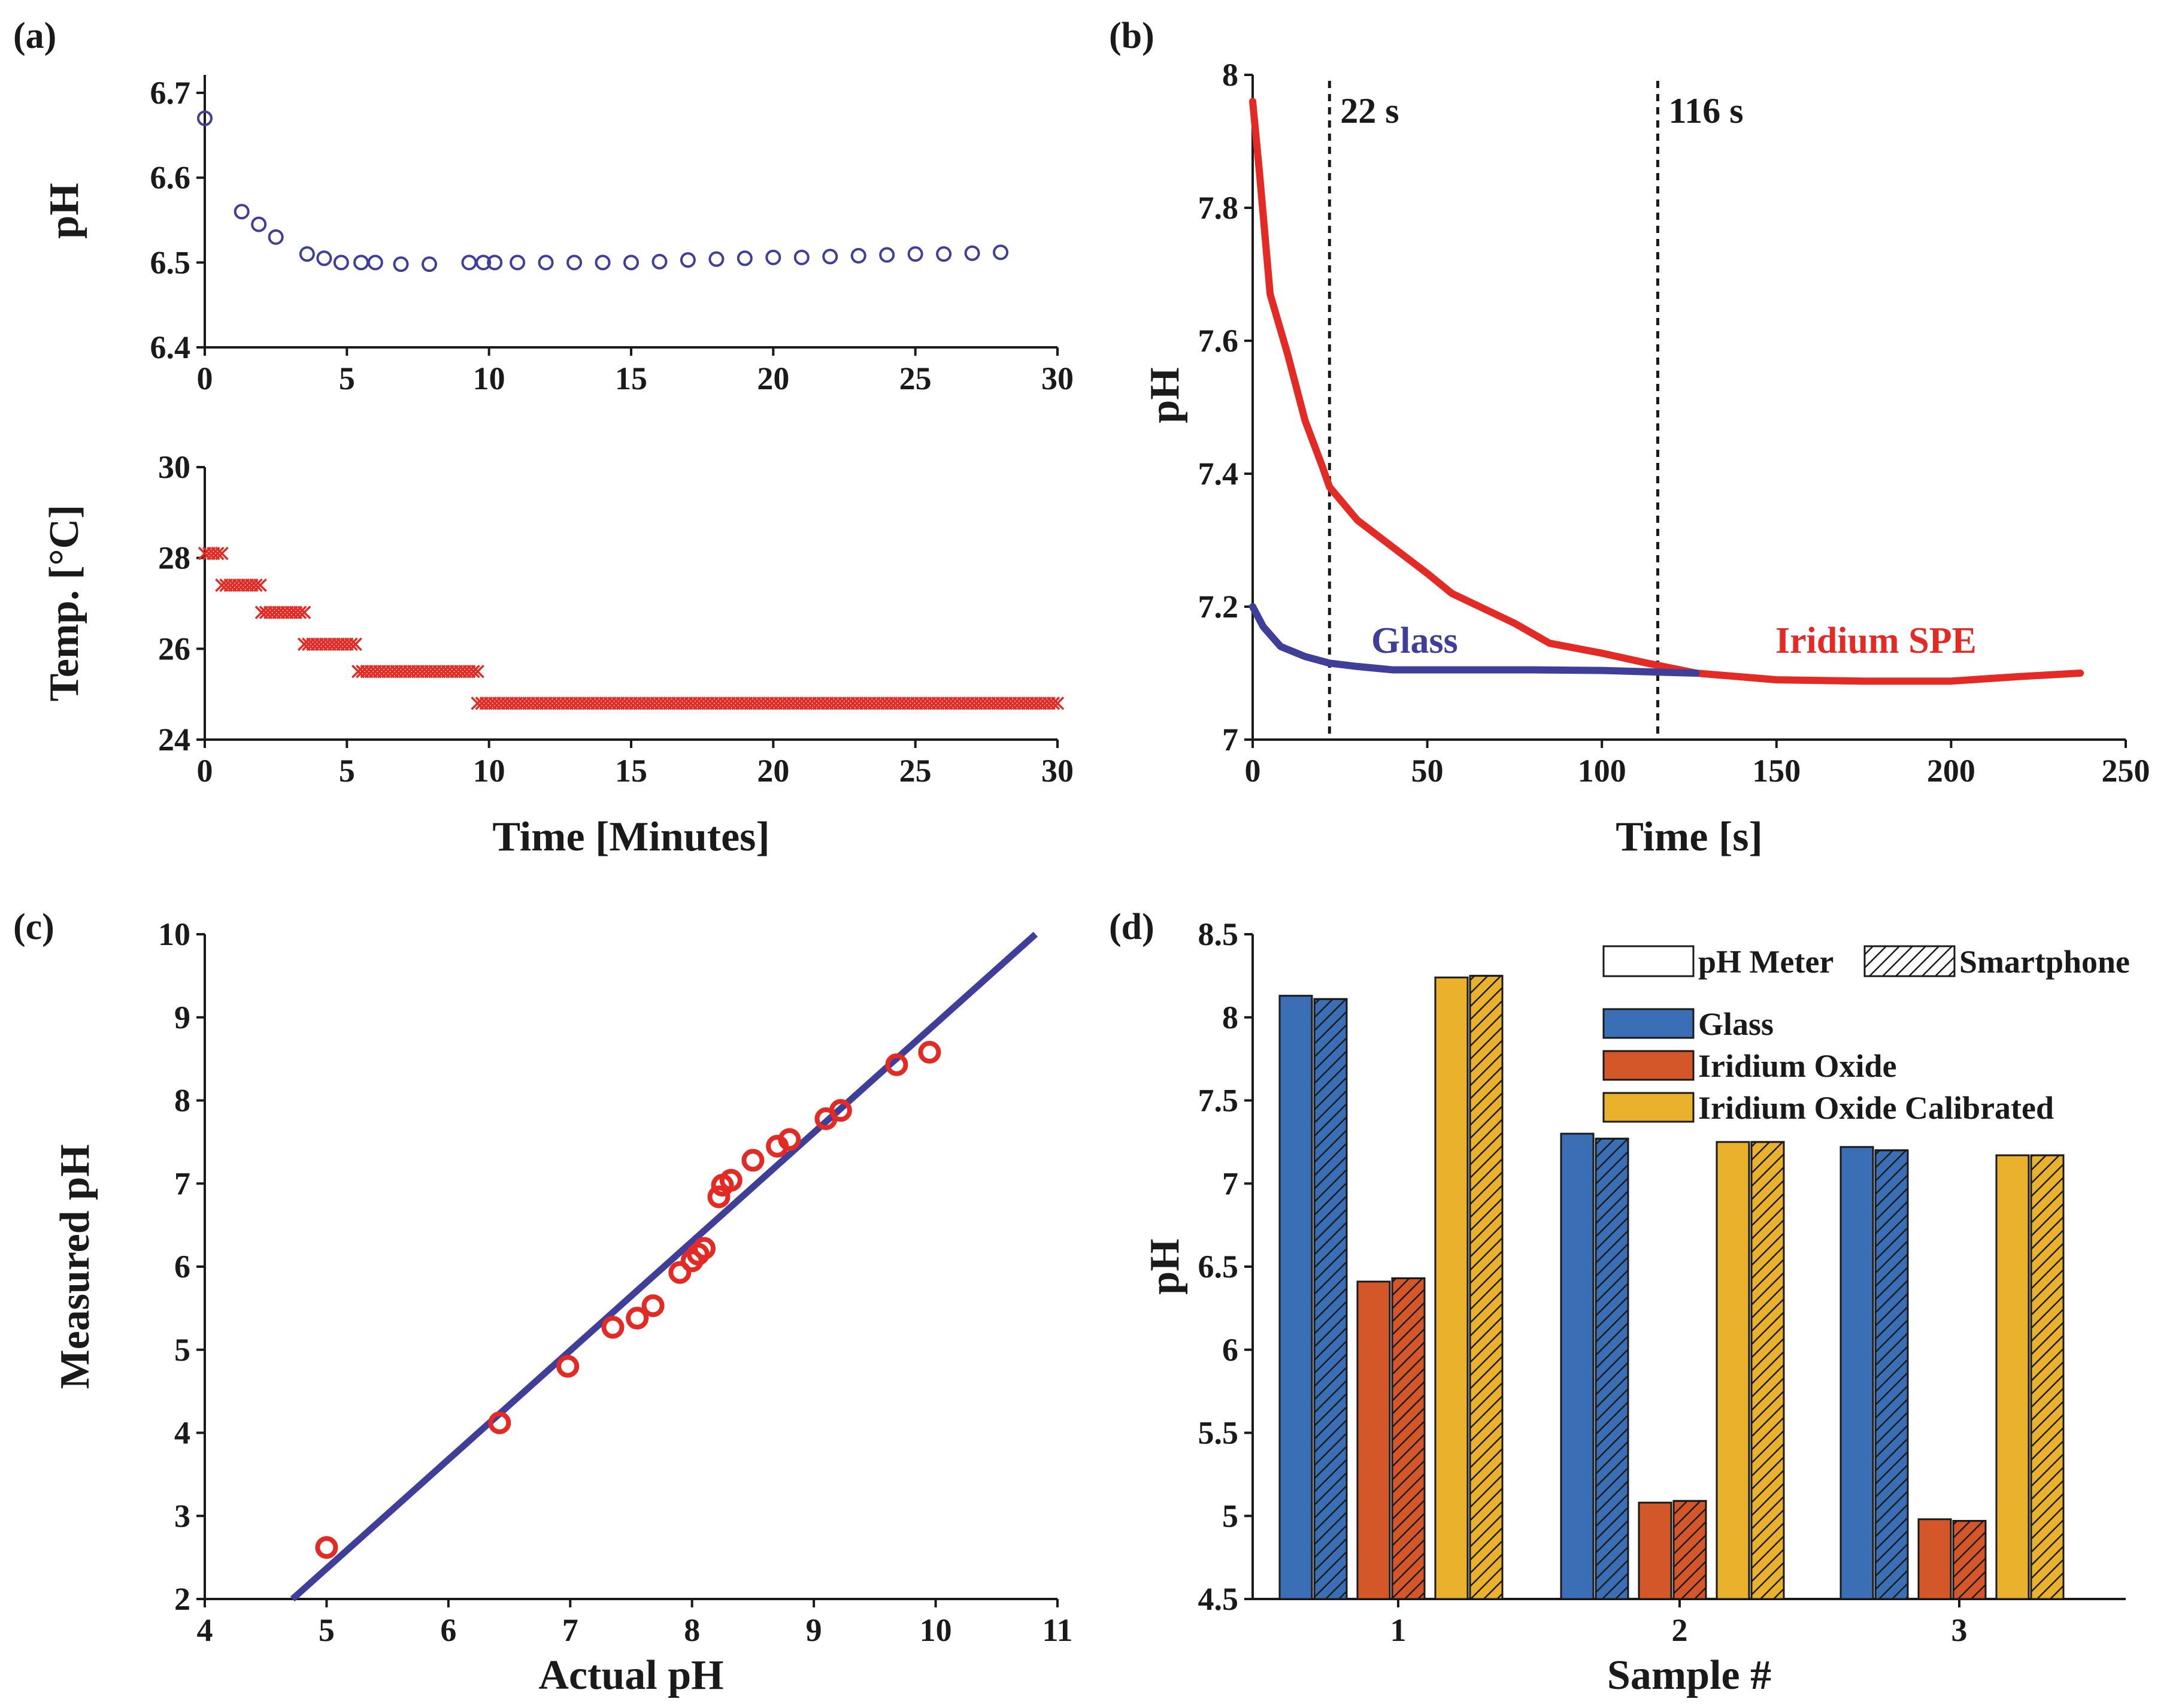 The image size is (2182, 1708). I want to click on panel-a-temp-points, so click(631, 628).